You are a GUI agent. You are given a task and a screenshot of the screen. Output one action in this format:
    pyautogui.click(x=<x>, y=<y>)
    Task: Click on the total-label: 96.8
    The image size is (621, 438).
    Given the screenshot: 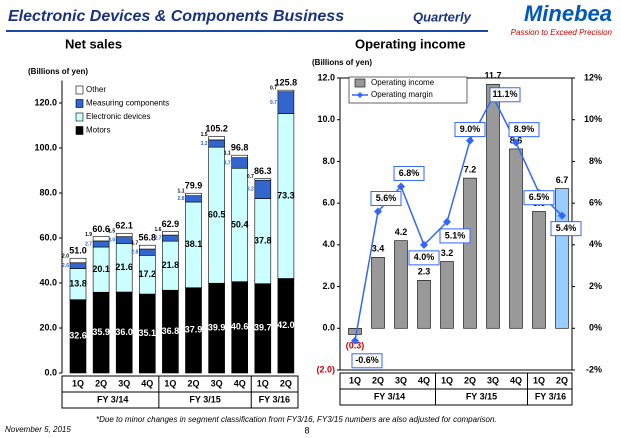 What is the action you would take?
    pyautogui.click(x=240, y=148)
    